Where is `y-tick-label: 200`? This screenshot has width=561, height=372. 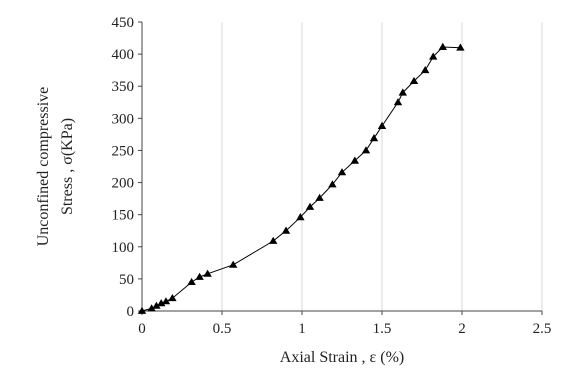
y-tick-label: 200 is located at coordinates (123, 184).